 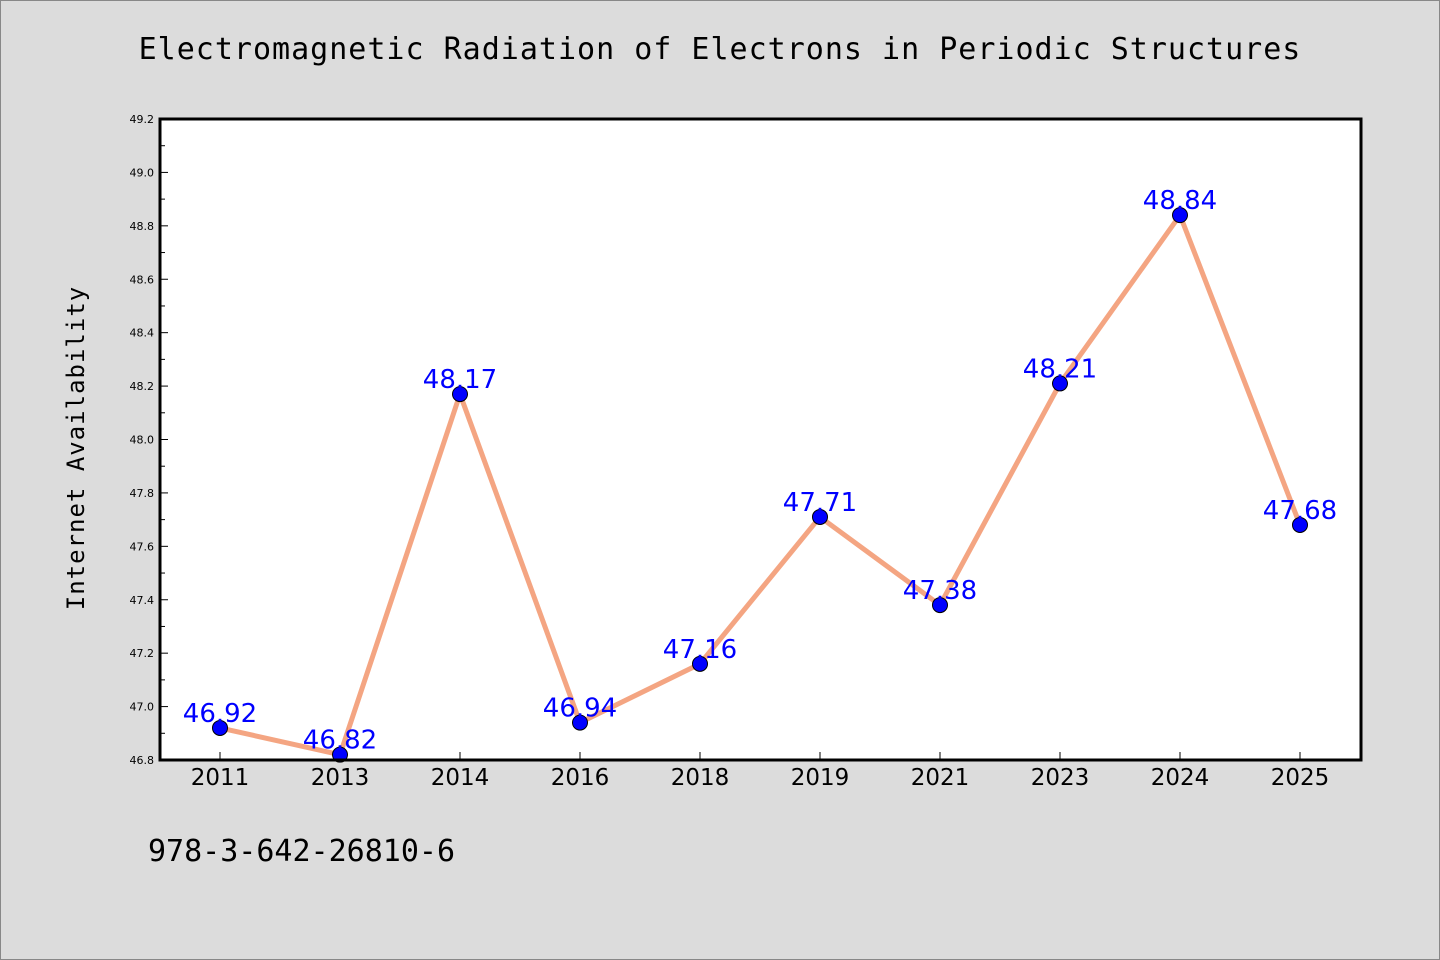 What do you see at coordinates (142, 546) in the screenshot?
I see `y-tick-label: 47.6` at bounding box center [142, 546].